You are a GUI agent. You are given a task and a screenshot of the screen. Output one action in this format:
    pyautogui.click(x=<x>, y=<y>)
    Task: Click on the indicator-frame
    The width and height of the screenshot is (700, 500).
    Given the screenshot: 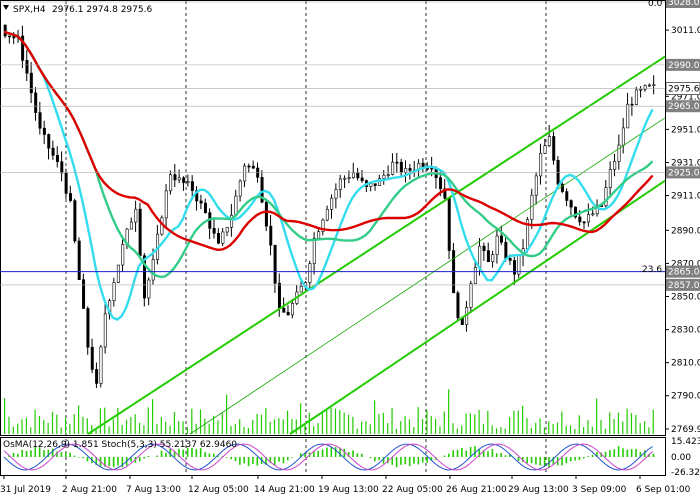 What is the action you would take?
    pyautogui.click(x=333, y=456)
    